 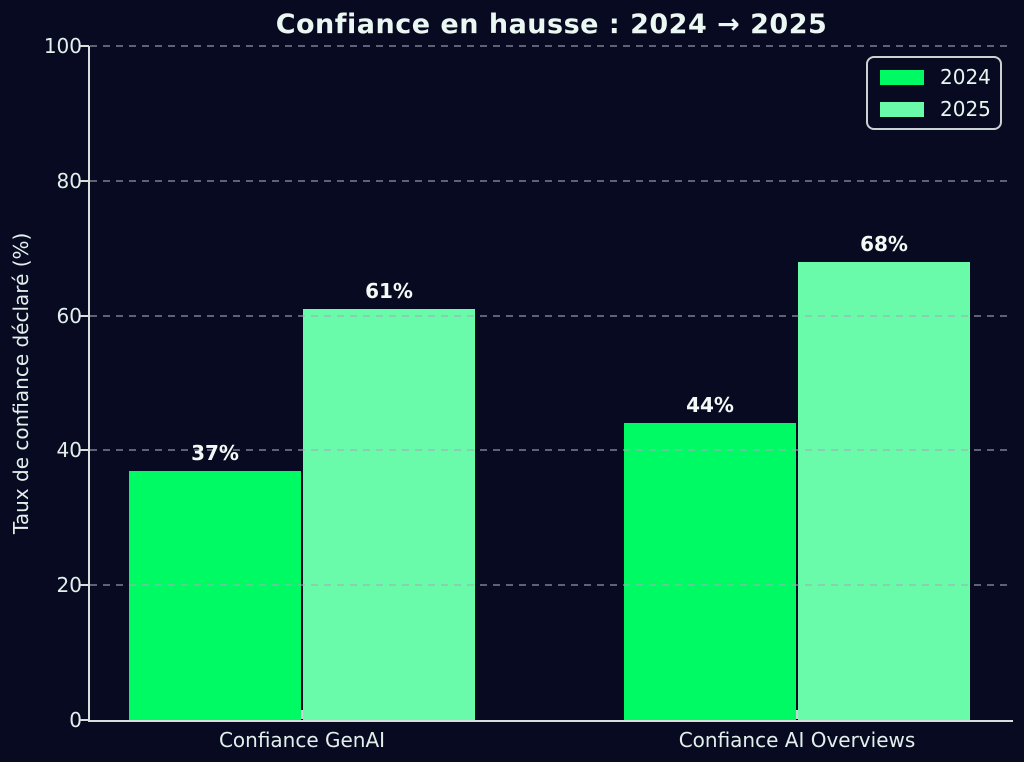 I want to click on legend-swatch-2024, so click(x=902, y=77).